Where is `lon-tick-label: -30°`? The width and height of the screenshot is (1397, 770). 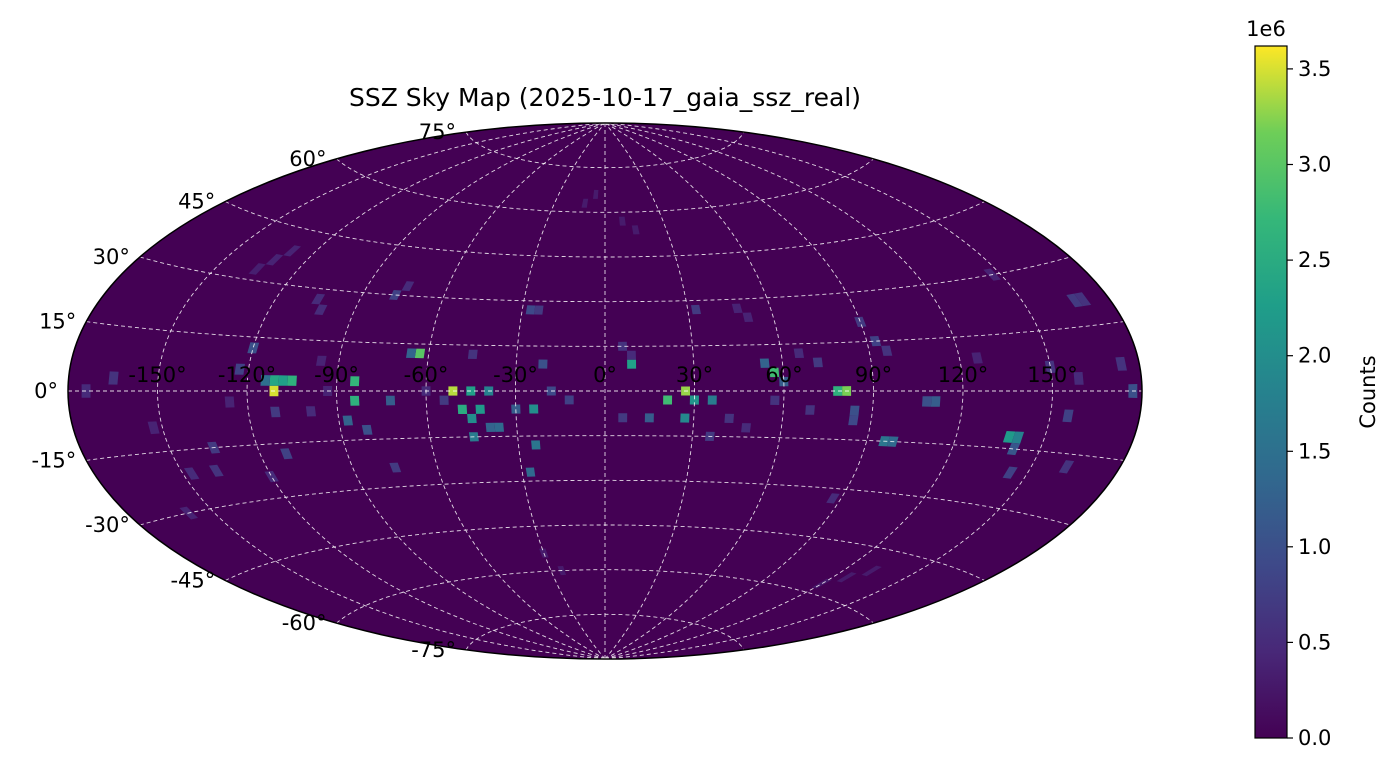 lon-tick-label: -30° is located at coordinates (515, 375).